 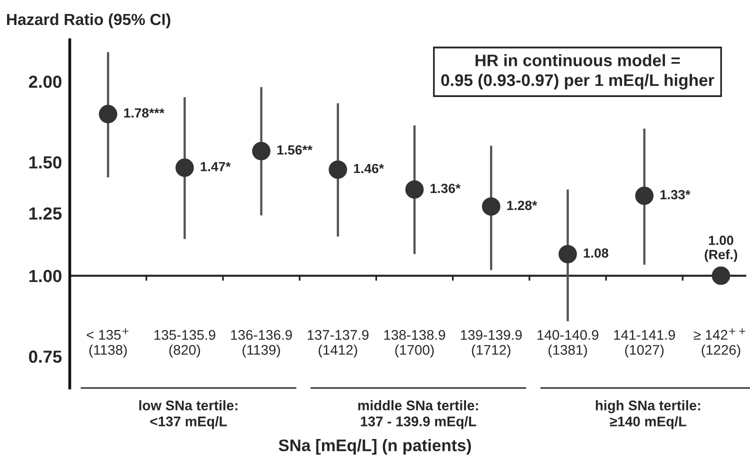 What do you see at coordinates (261, 344) in the screenshot?
I see `x-tick-label: 136-136.9 (1139)` at bounding box center [261, 344].